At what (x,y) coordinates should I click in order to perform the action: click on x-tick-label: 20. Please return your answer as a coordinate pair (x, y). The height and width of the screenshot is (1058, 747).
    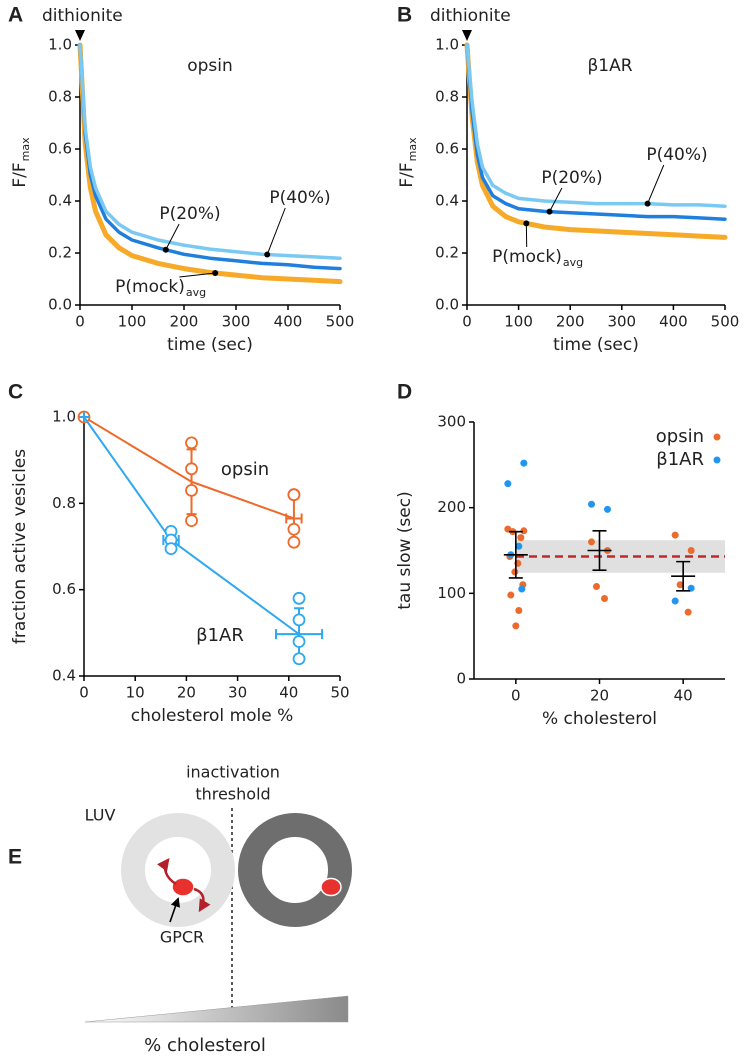
    Looking at the image, I should click on (186, 693).